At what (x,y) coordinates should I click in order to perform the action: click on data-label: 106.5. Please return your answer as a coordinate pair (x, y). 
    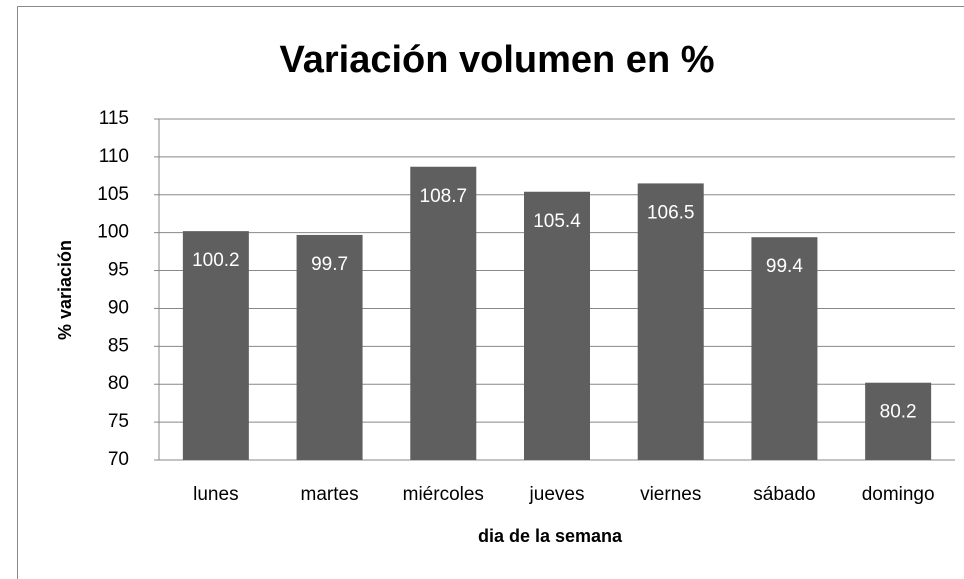
    Looking at the image, I should click on (671, 212).